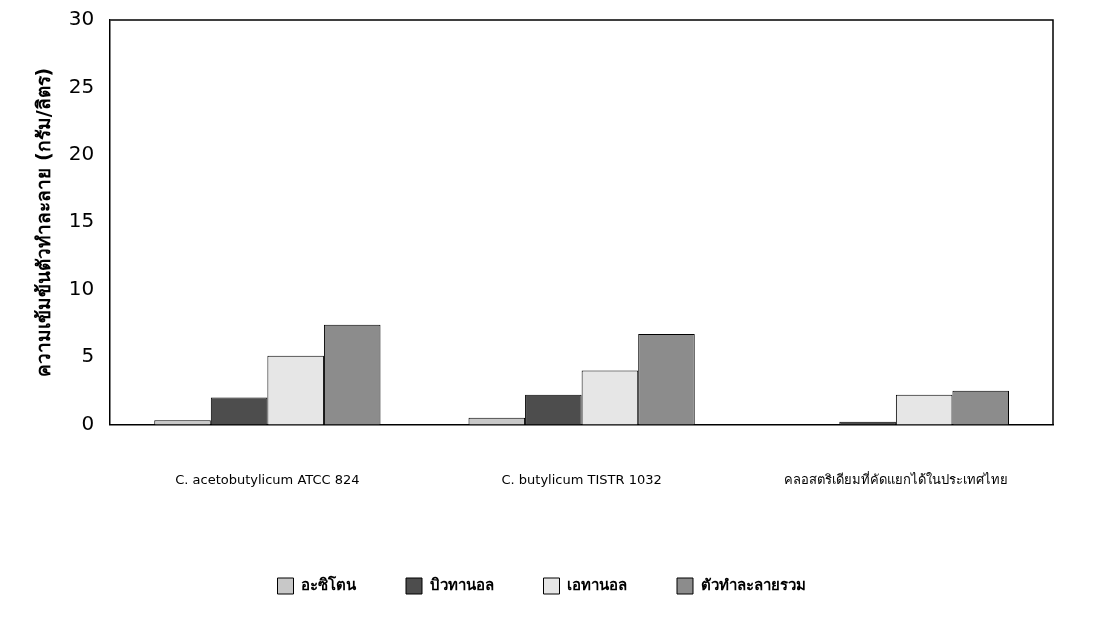  Describe the element at coordinates (581, 479) in the screenshot. I see `x-tick-label: C. butylicum TISTR 1032` at that location.